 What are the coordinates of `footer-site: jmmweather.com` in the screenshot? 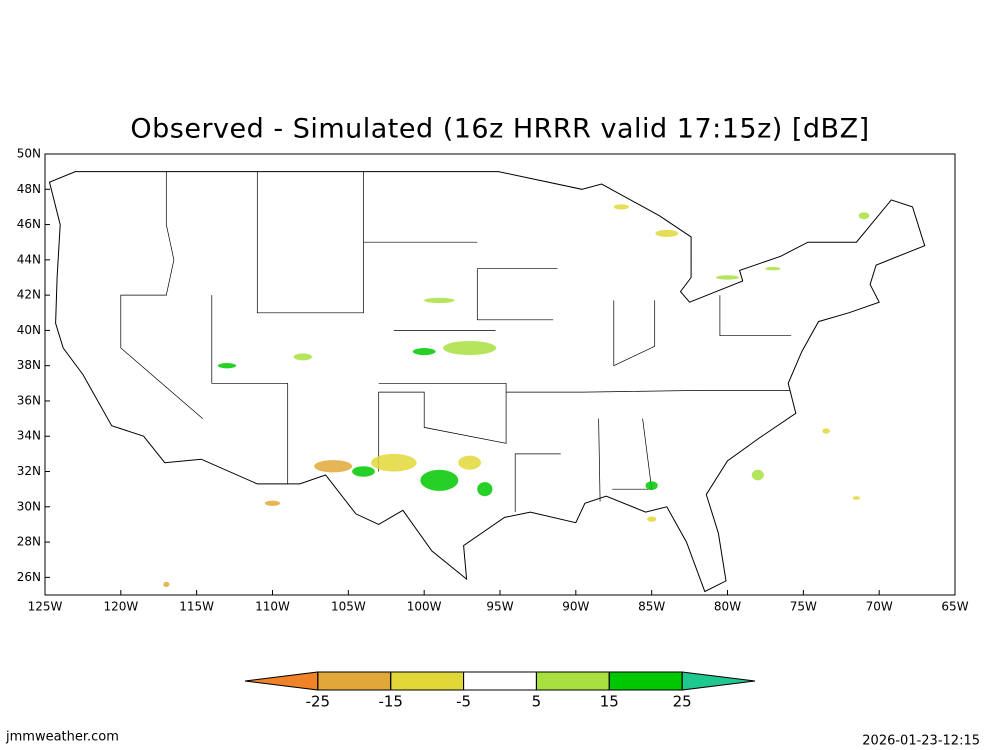 It's located at (62, 737).